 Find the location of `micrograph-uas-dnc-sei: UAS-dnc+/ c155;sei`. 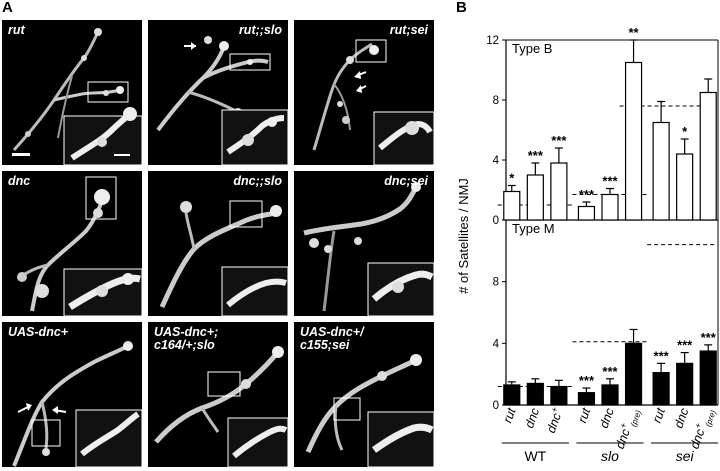

micrograph-uas-dnc-sei: UAS-dnc+/ c155;sei is located at coordinates (364, 394).